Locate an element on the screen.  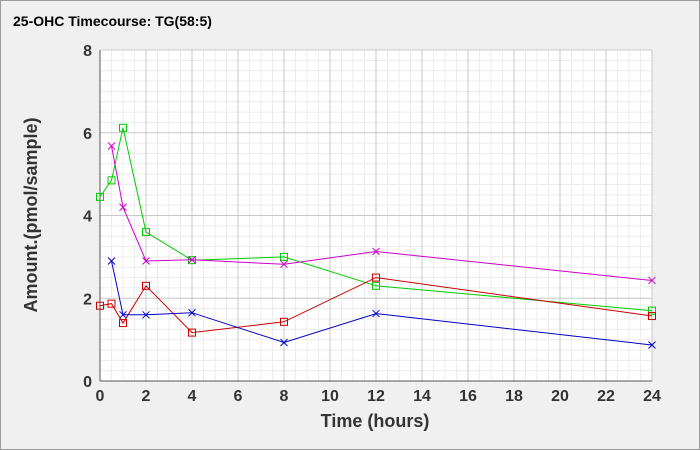
x-tick-label: 8 is located at coordinates (284, 396).